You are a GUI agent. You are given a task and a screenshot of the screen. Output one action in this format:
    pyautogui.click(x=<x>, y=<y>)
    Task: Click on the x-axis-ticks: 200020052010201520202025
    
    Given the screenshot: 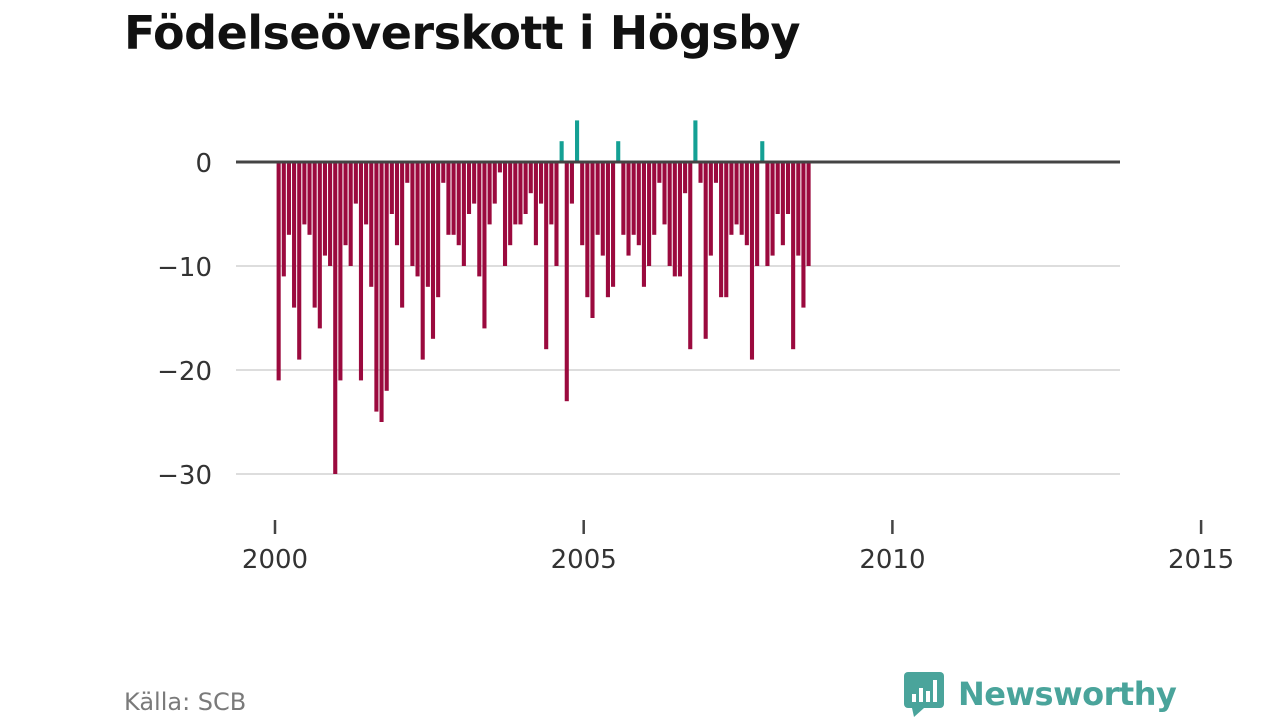 What is the action you would take?
    pyautogui.click(x=738, y=547)
    